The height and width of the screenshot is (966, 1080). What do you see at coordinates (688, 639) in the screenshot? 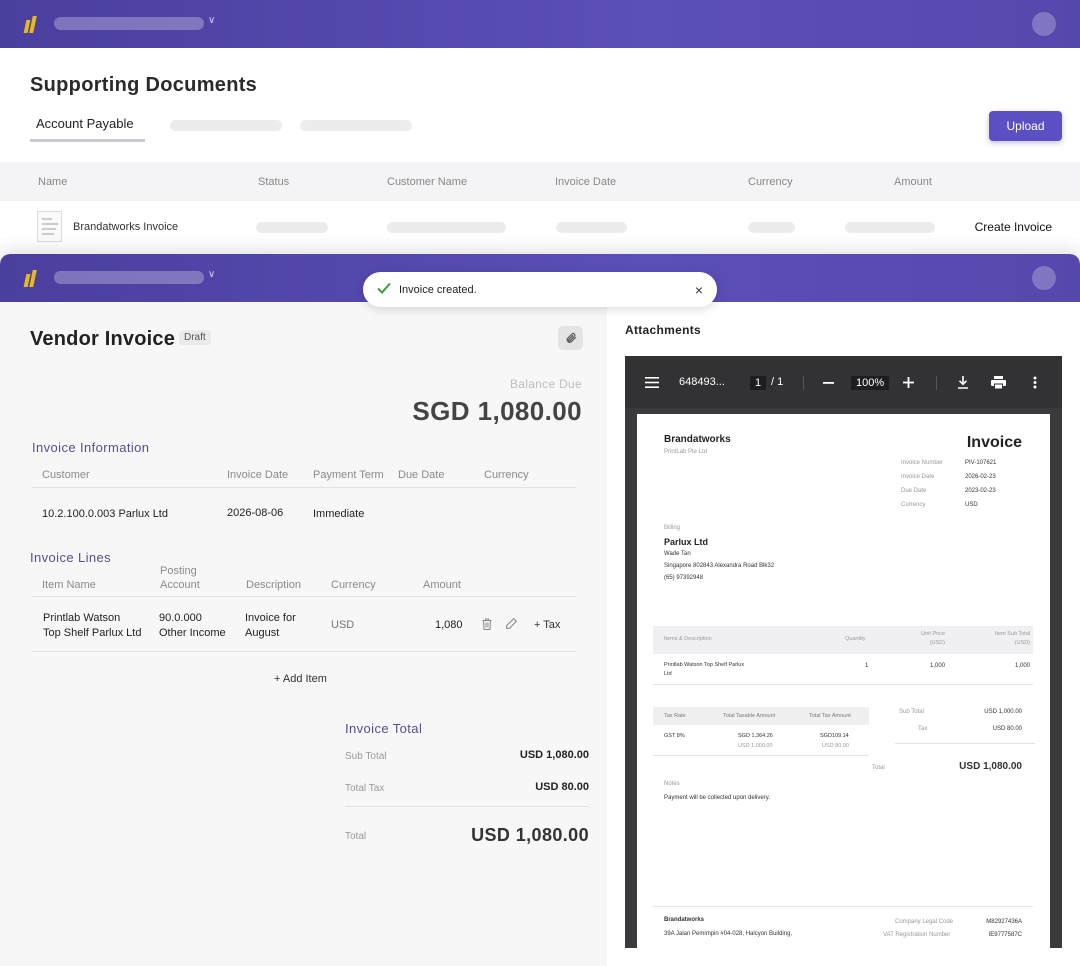
I see `doc-items-col-desc: Items & Description` at bounding box center [688, 639].